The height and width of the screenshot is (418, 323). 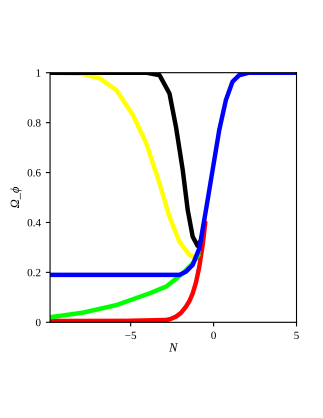 What do you see at coordinates (130, 336) in the screenshot?
I see `x-tick-label: −5` at bounding box center [130, 336].